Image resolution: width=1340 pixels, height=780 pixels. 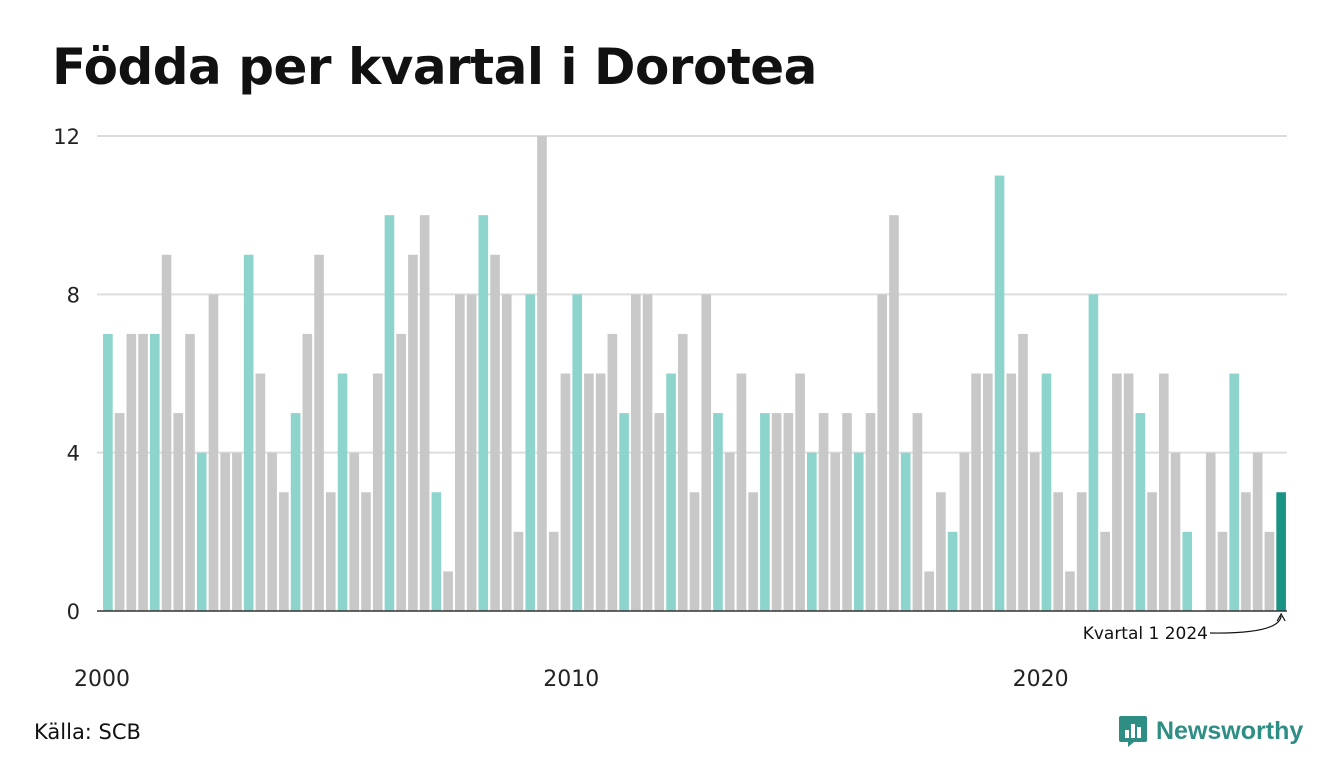 What do you see at coordinates (1184, 628) in the screenshot?
I see `annotation: Kvartal 1 2024` at bounding box center [1184, 628].